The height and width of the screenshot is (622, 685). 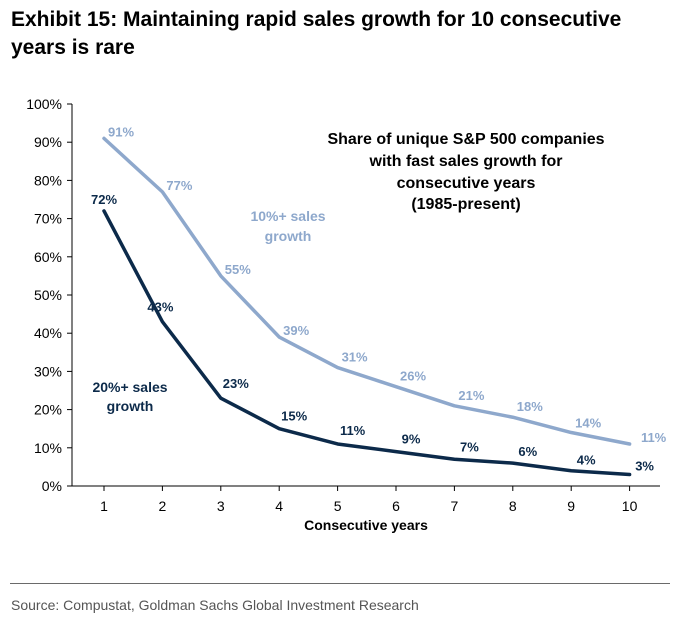 What do you see at coordinates (287, 216) in the screenshot?
I see `series-10pct-name: 10%+ sales` at bounding box center [287, 216].